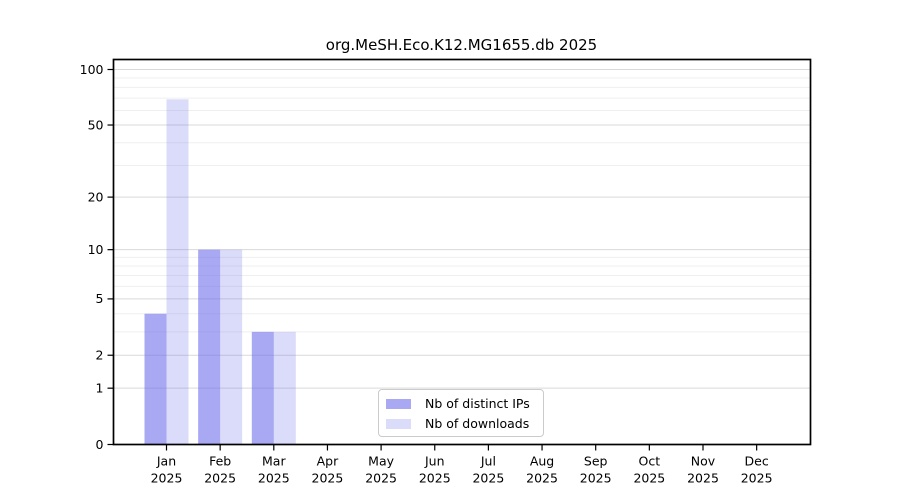 This screenshot has width=900, height=500. What do you see at coordinates (96, 124) in the screenshot?
I see `y-tick-label: 50` at bounding box center [96, 124].